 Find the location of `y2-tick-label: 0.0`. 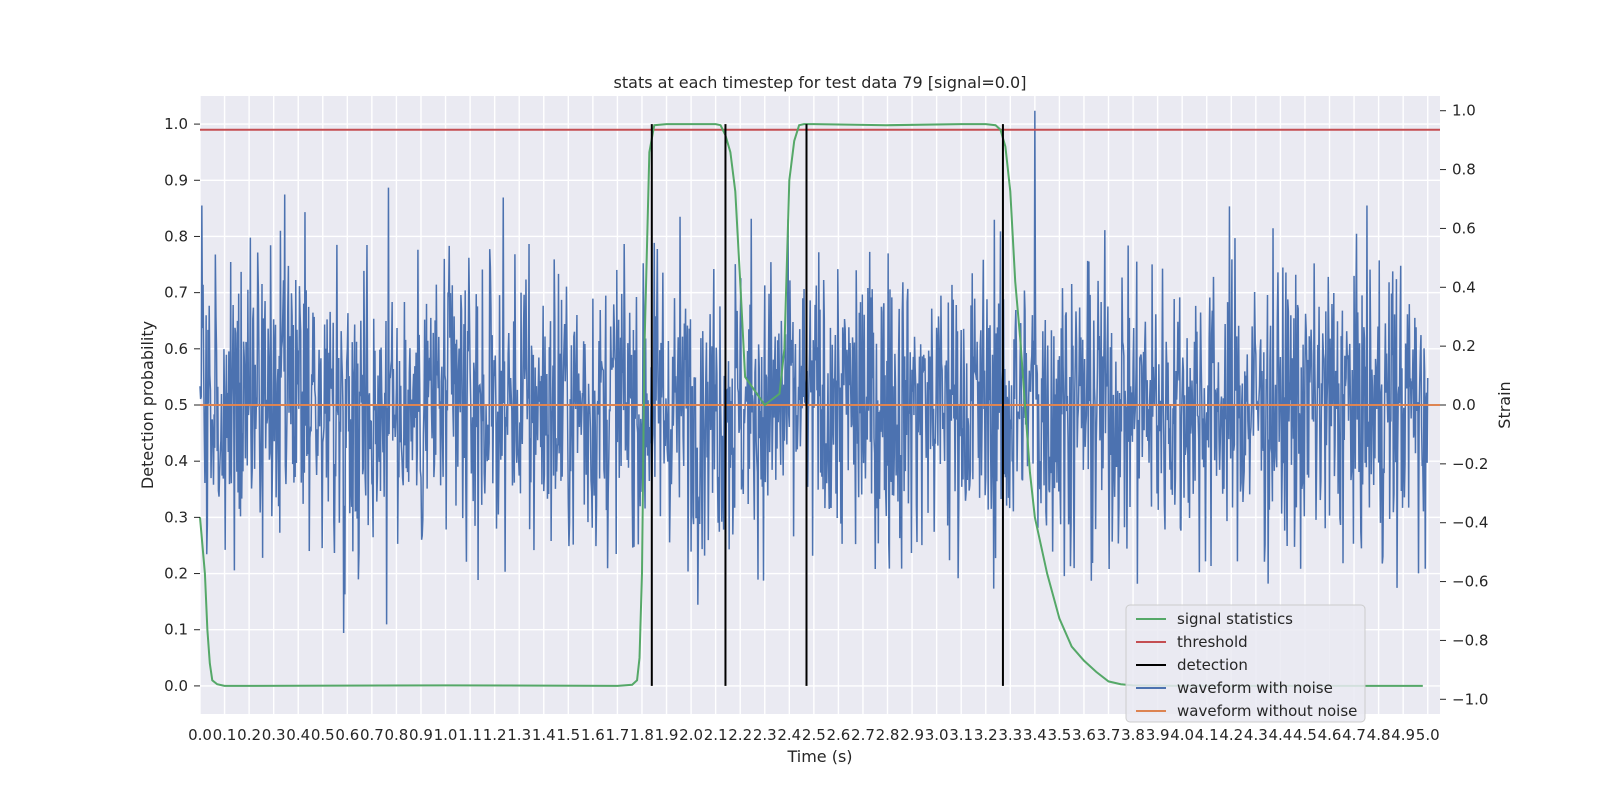

y2-tick-label: 0.0 is located at coordinates (1464, 405).